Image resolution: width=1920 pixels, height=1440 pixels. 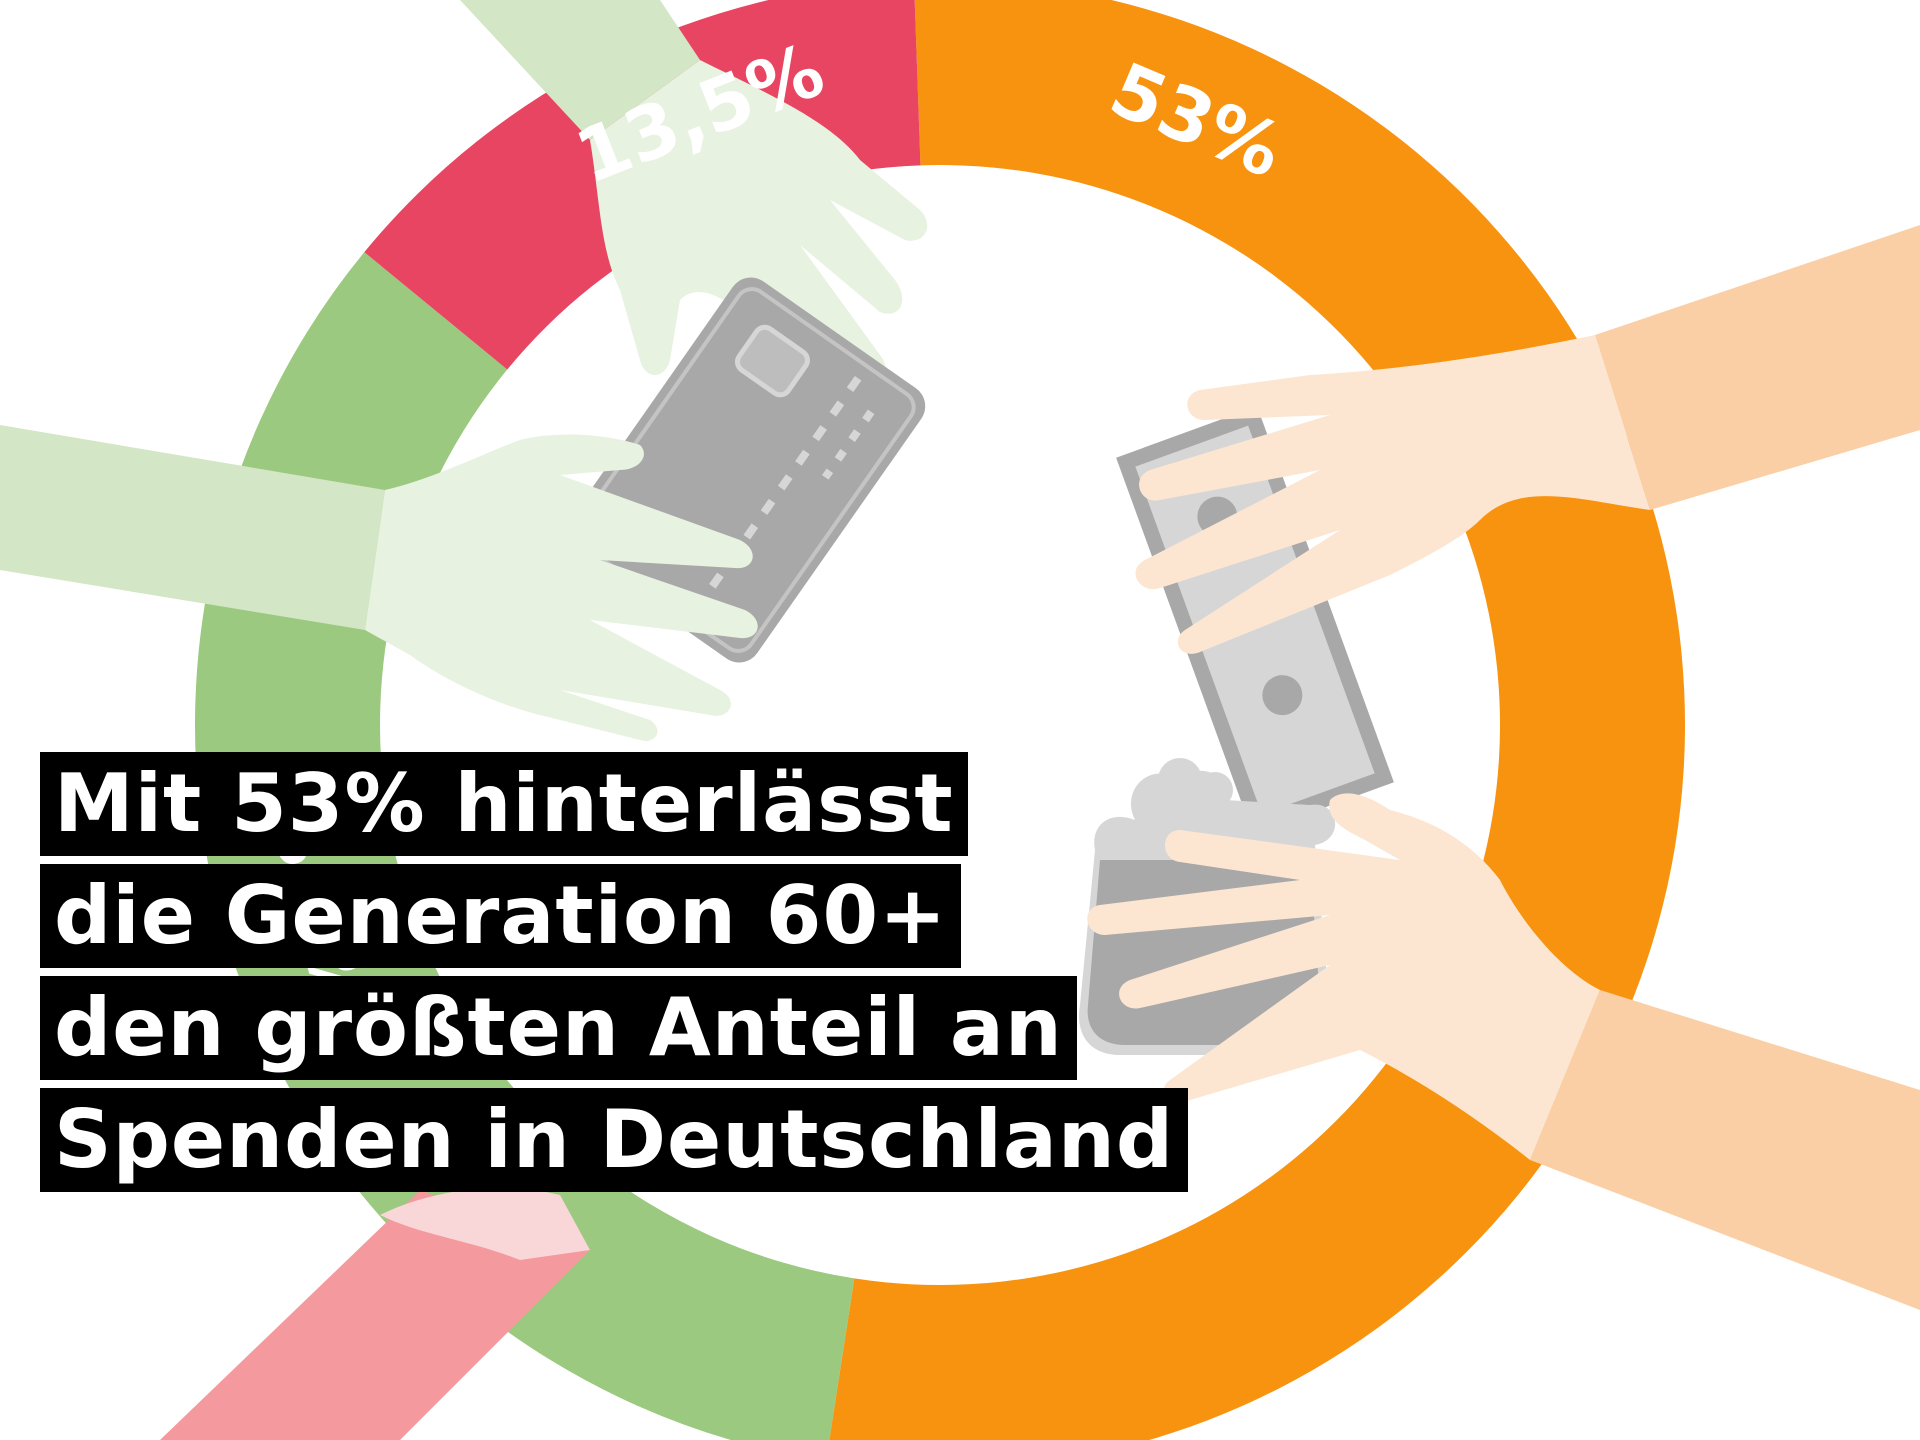 What do you see at coordinates (375, 1313) in the screenshot?
I see `pink-hand-icon` at bounding box center [375, 1313].